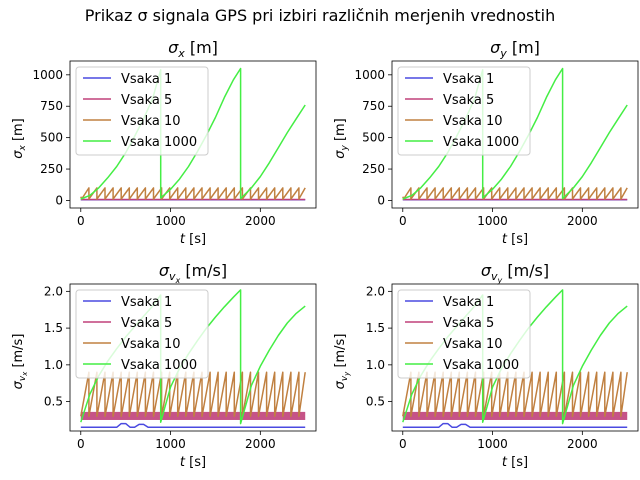 The image size is (640, 480). I want to click on y-axis-label: σx [m], so click(19, 138).